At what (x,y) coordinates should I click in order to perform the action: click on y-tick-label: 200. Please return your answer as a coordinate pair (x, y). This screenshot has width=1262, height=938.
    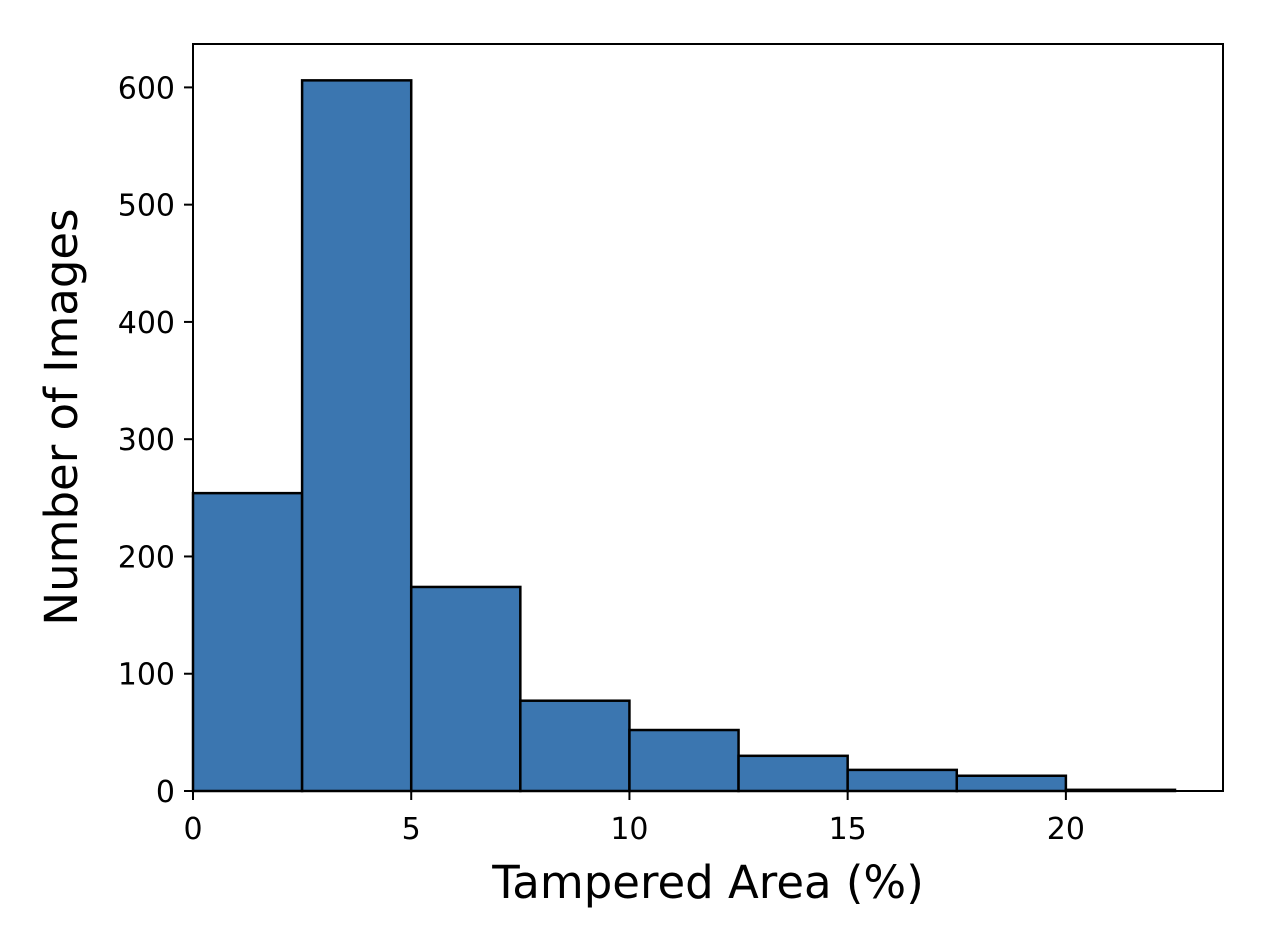
    Looking at the image, I should click on (146, 557).